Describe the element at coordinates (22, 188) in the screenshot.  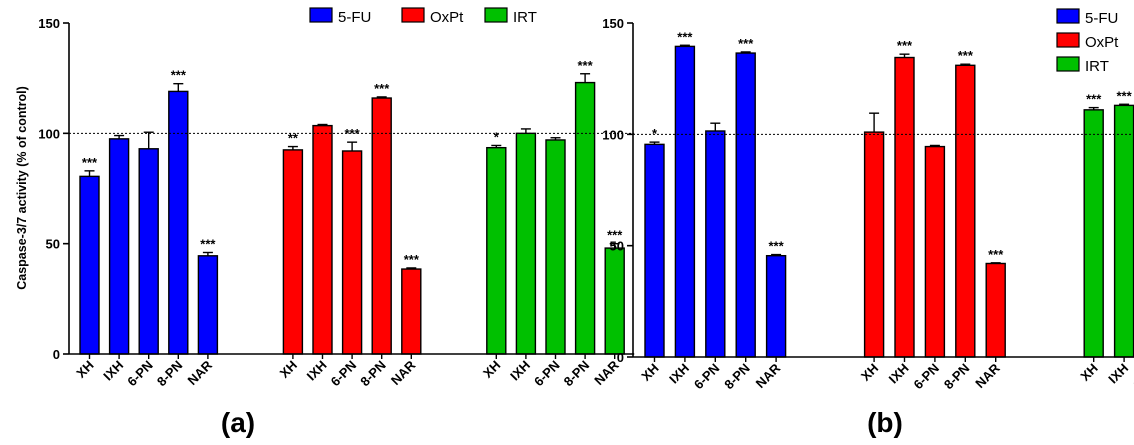
I see `y-axis-label: Caspase-3/7 activity (% of control)` at that location.